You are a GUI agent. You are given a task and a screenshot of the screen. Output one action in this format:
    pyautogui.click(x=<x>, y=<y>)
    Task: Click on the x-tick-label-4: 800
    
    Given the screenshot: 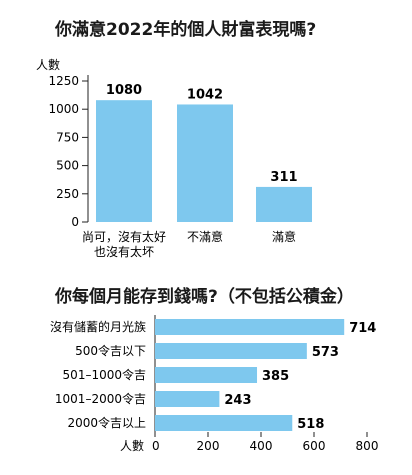 What is the action you would take?
    pyautogui.click(x=367, y=446)
    